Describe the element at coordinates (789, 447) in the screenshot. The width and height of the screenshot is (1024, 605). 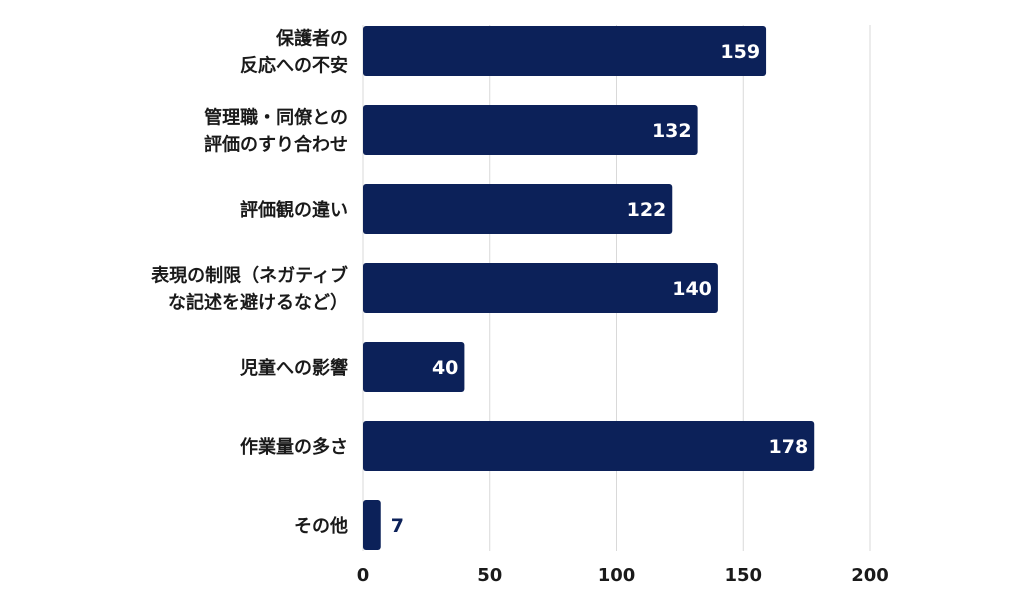
I see `bar-value-label: 178` at that location.